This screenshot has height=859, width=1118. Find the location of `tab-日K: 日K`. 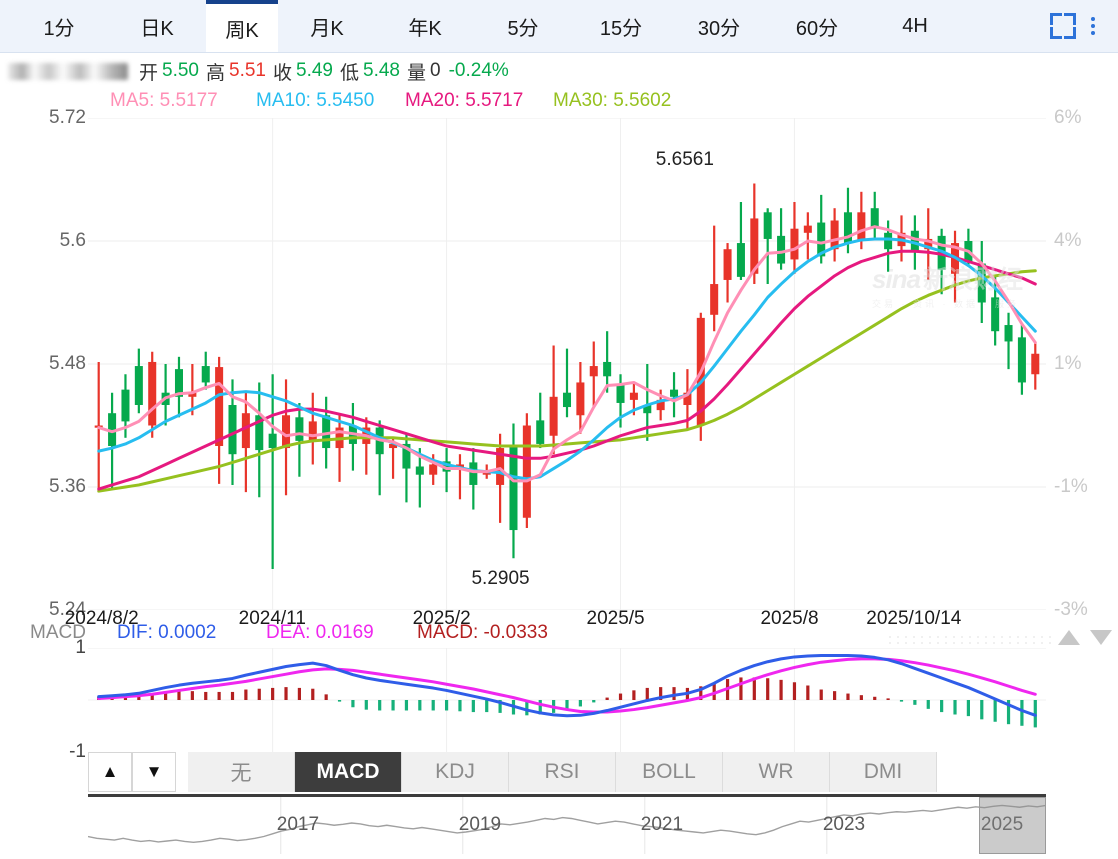

tab-日K: 日K is located at coordinates (157, 26).